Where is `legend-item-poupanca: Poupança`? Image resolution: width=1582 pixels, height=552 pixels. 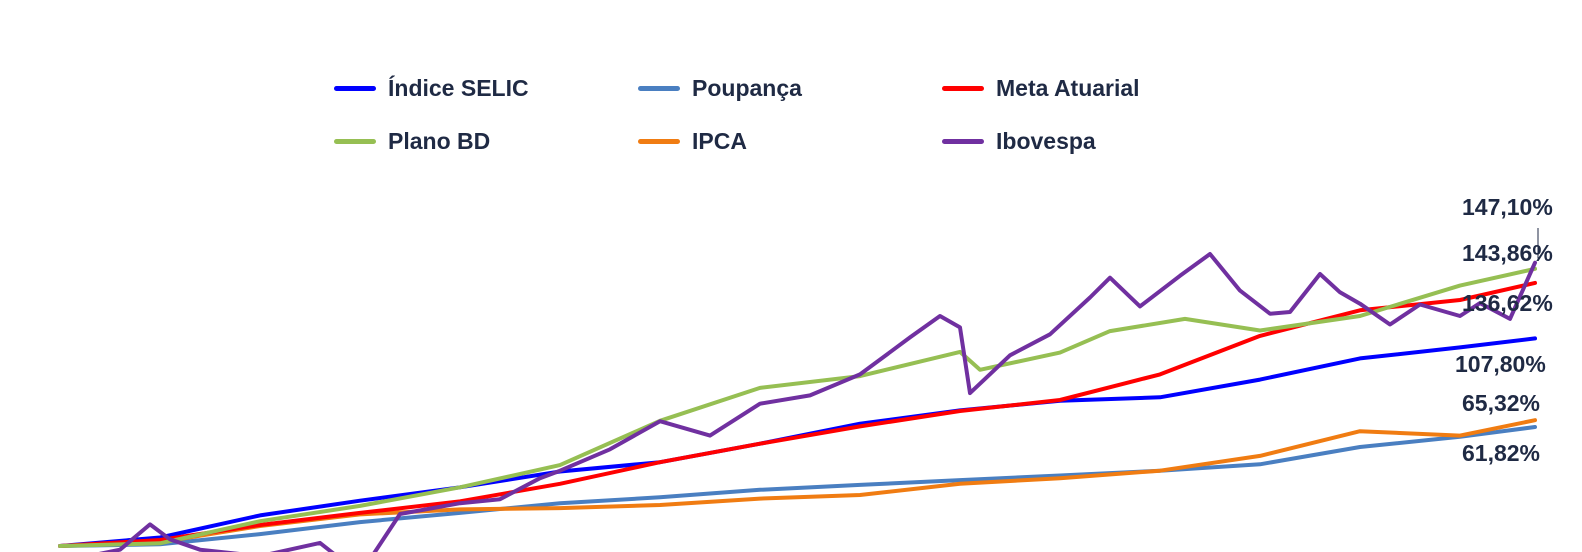 legend-item-poupanca: Poupança is located at coordinates (720, 88).